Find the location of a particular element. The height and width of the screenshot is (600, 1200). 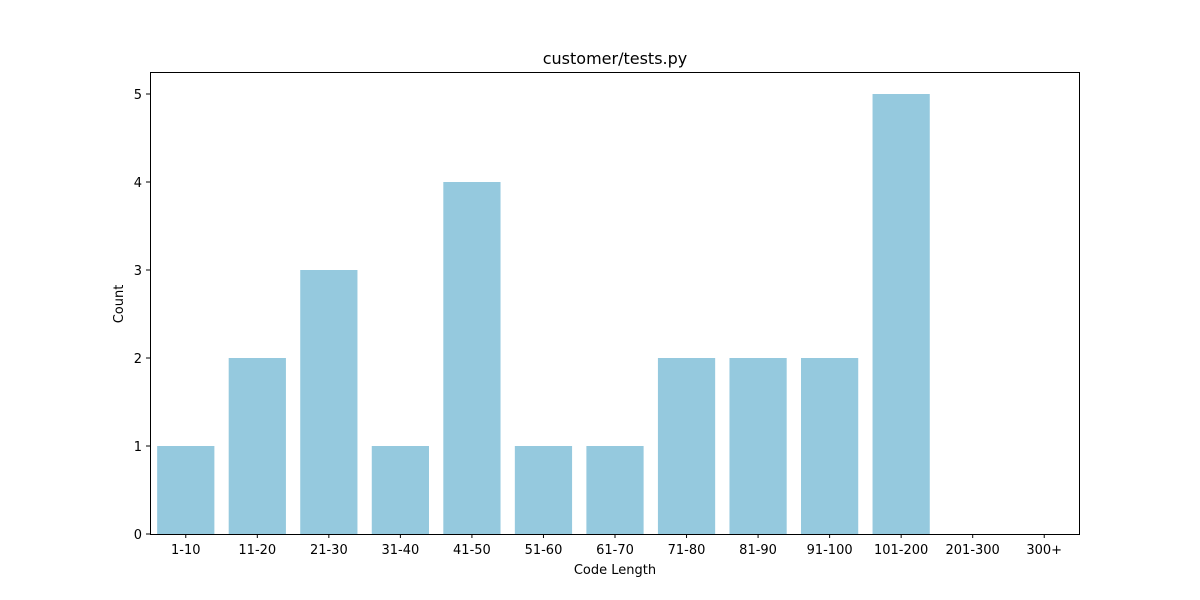

y-tick-label: 4 is located at coordinates (138, 183).